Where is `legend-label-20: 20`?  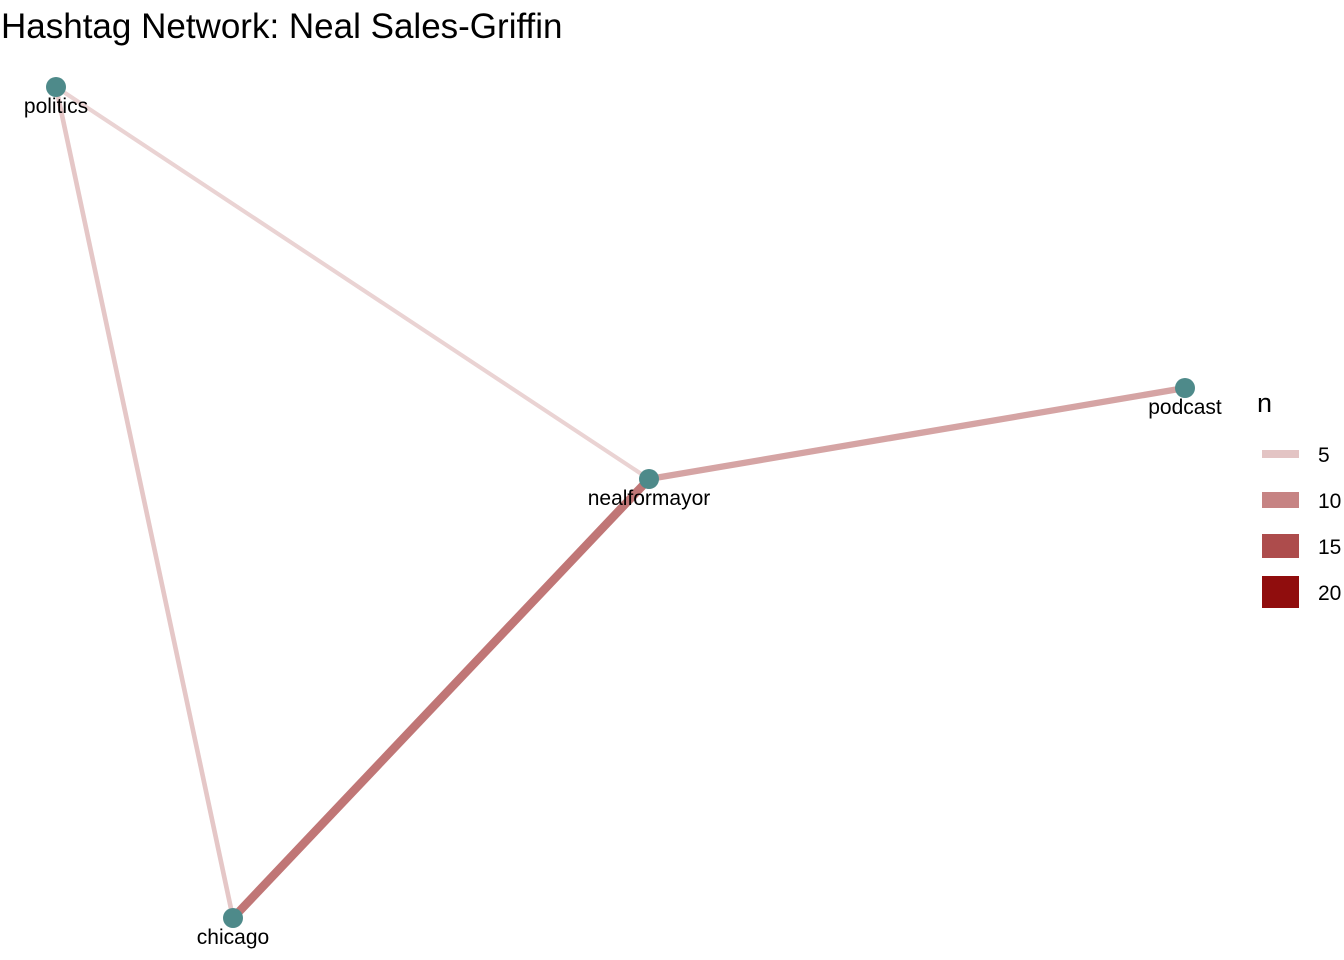 legend-label-20: 20 is located at coordinates (1329, 593).